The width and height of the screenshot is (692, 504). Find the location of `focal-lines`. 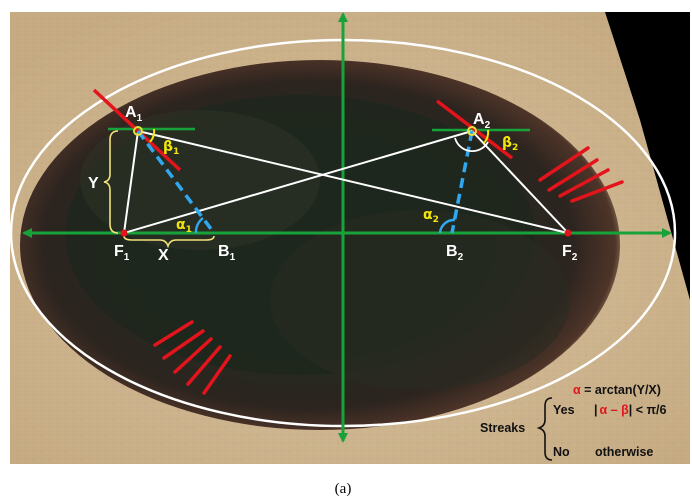

focal-lines is located at coordinates (346, 182).